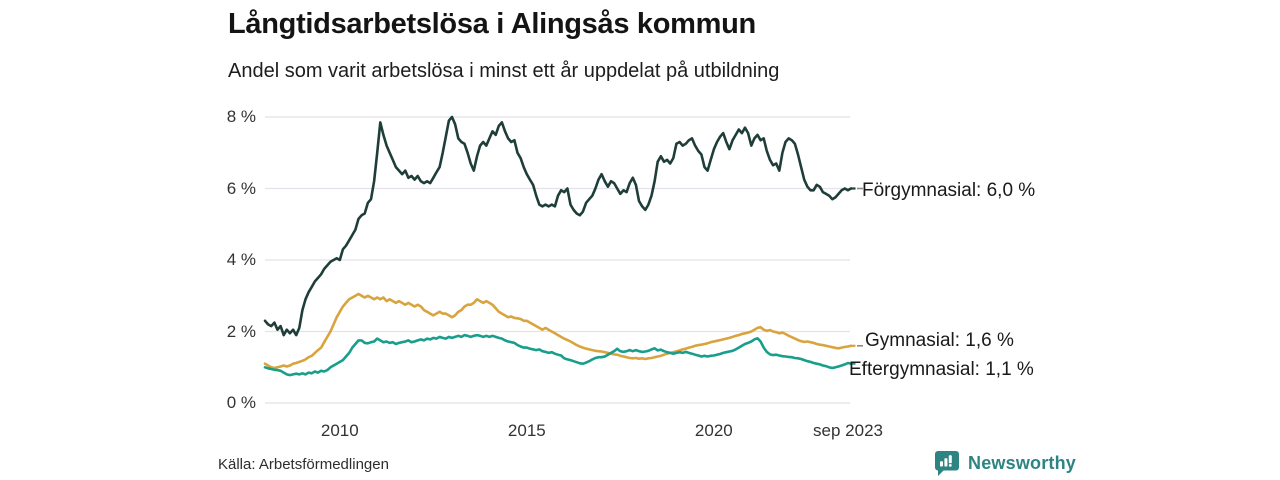  Describe the element at coordinates (241, 331) in the screenshot. I see `y-axis-tick-label: 2 %` at that location.